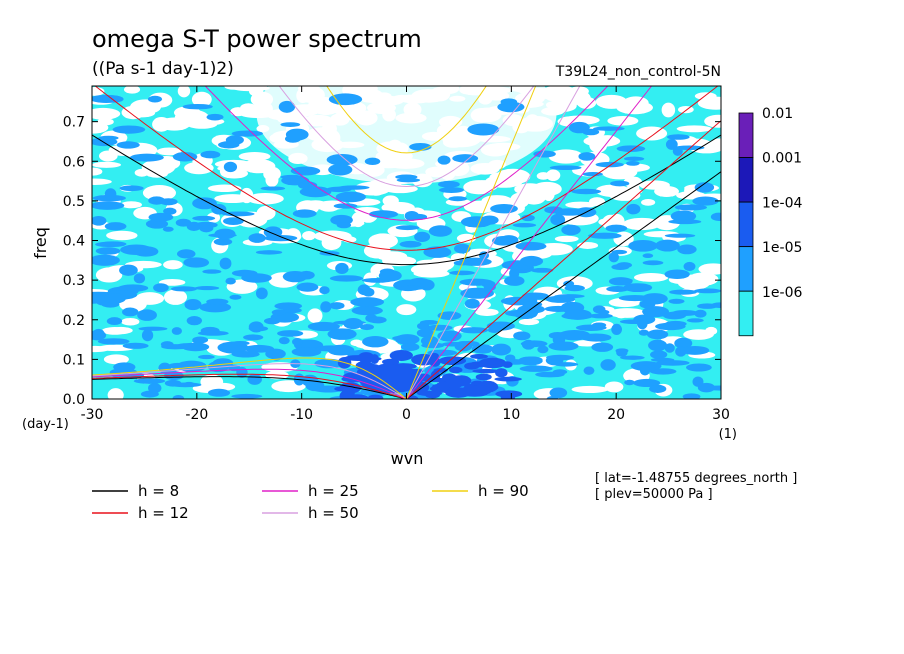  What do you see at coordinates (74, 400) in the screenshot?
I see `y-tick-label: 0.0` at bounding box center [74, 400].